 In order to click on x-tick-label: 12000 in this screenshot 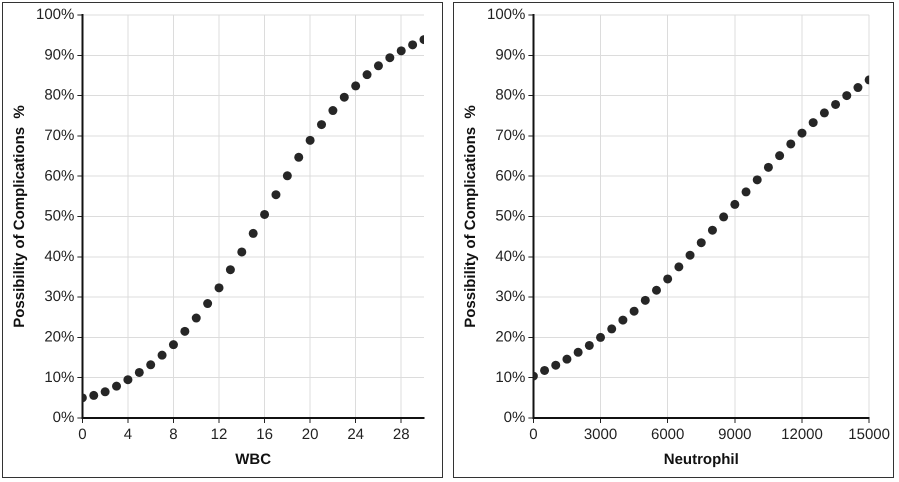, I will do `click(802, 435)`.